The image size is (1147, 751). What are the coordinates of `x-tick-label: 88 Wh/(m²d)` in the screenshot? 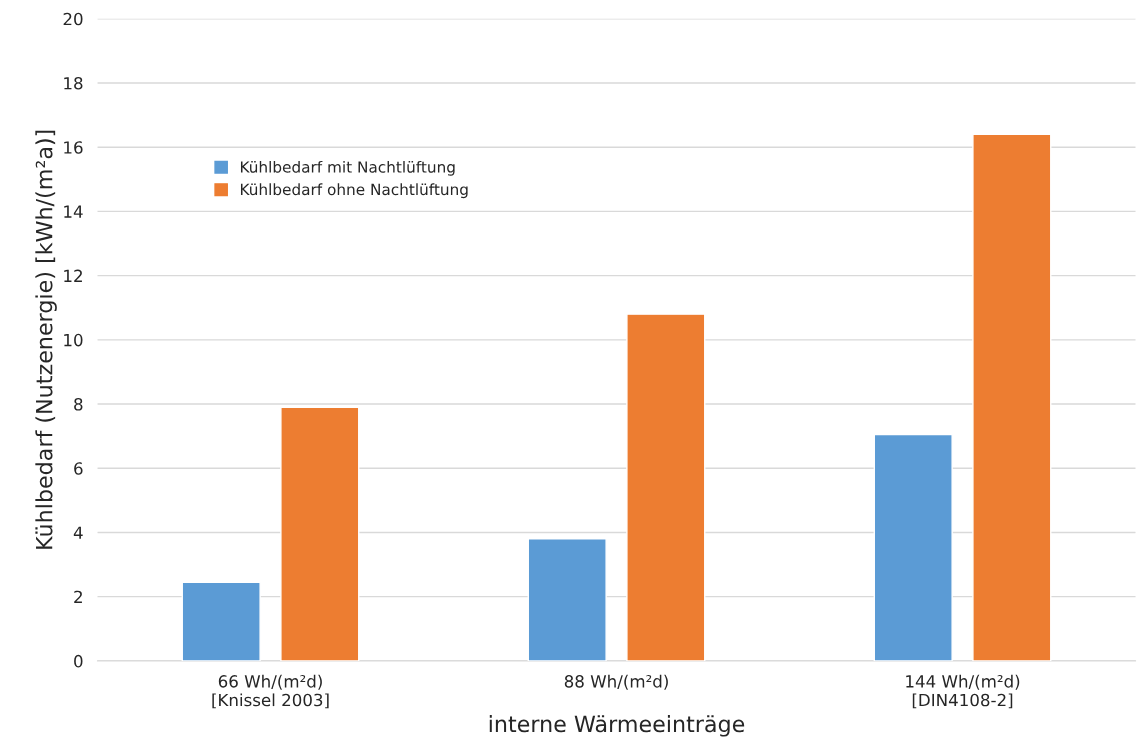 It's located at (616, 682).